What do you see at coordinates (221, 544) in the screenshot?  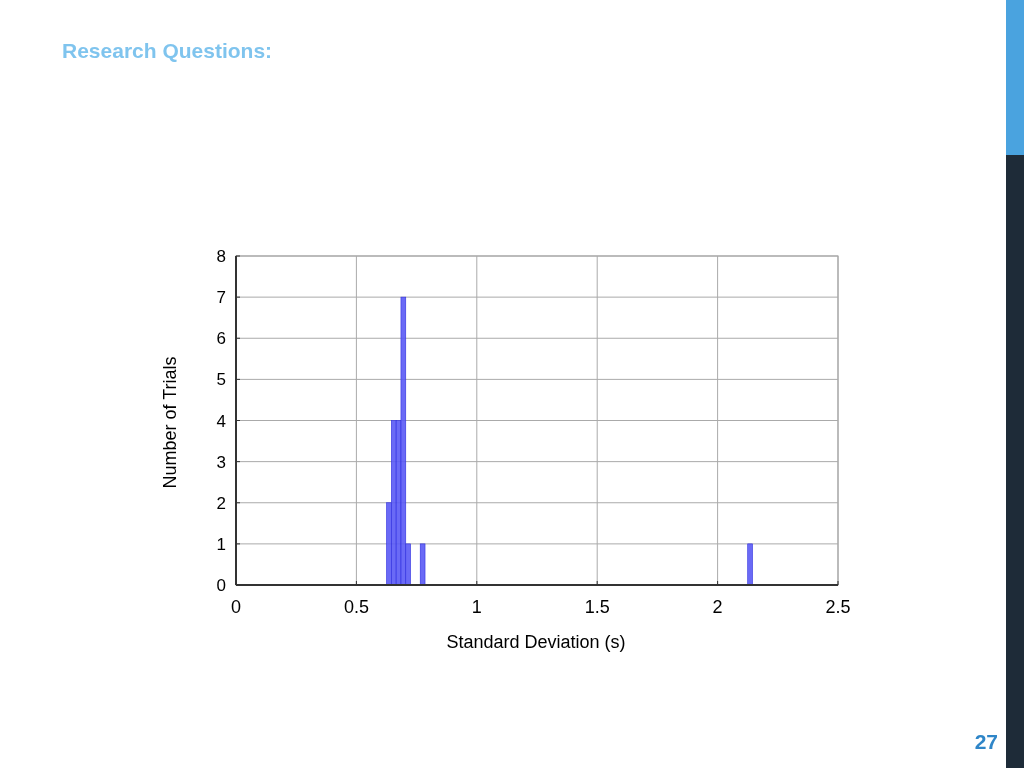 I see `y-tick-label: 1` at bounding box center [221, 544].